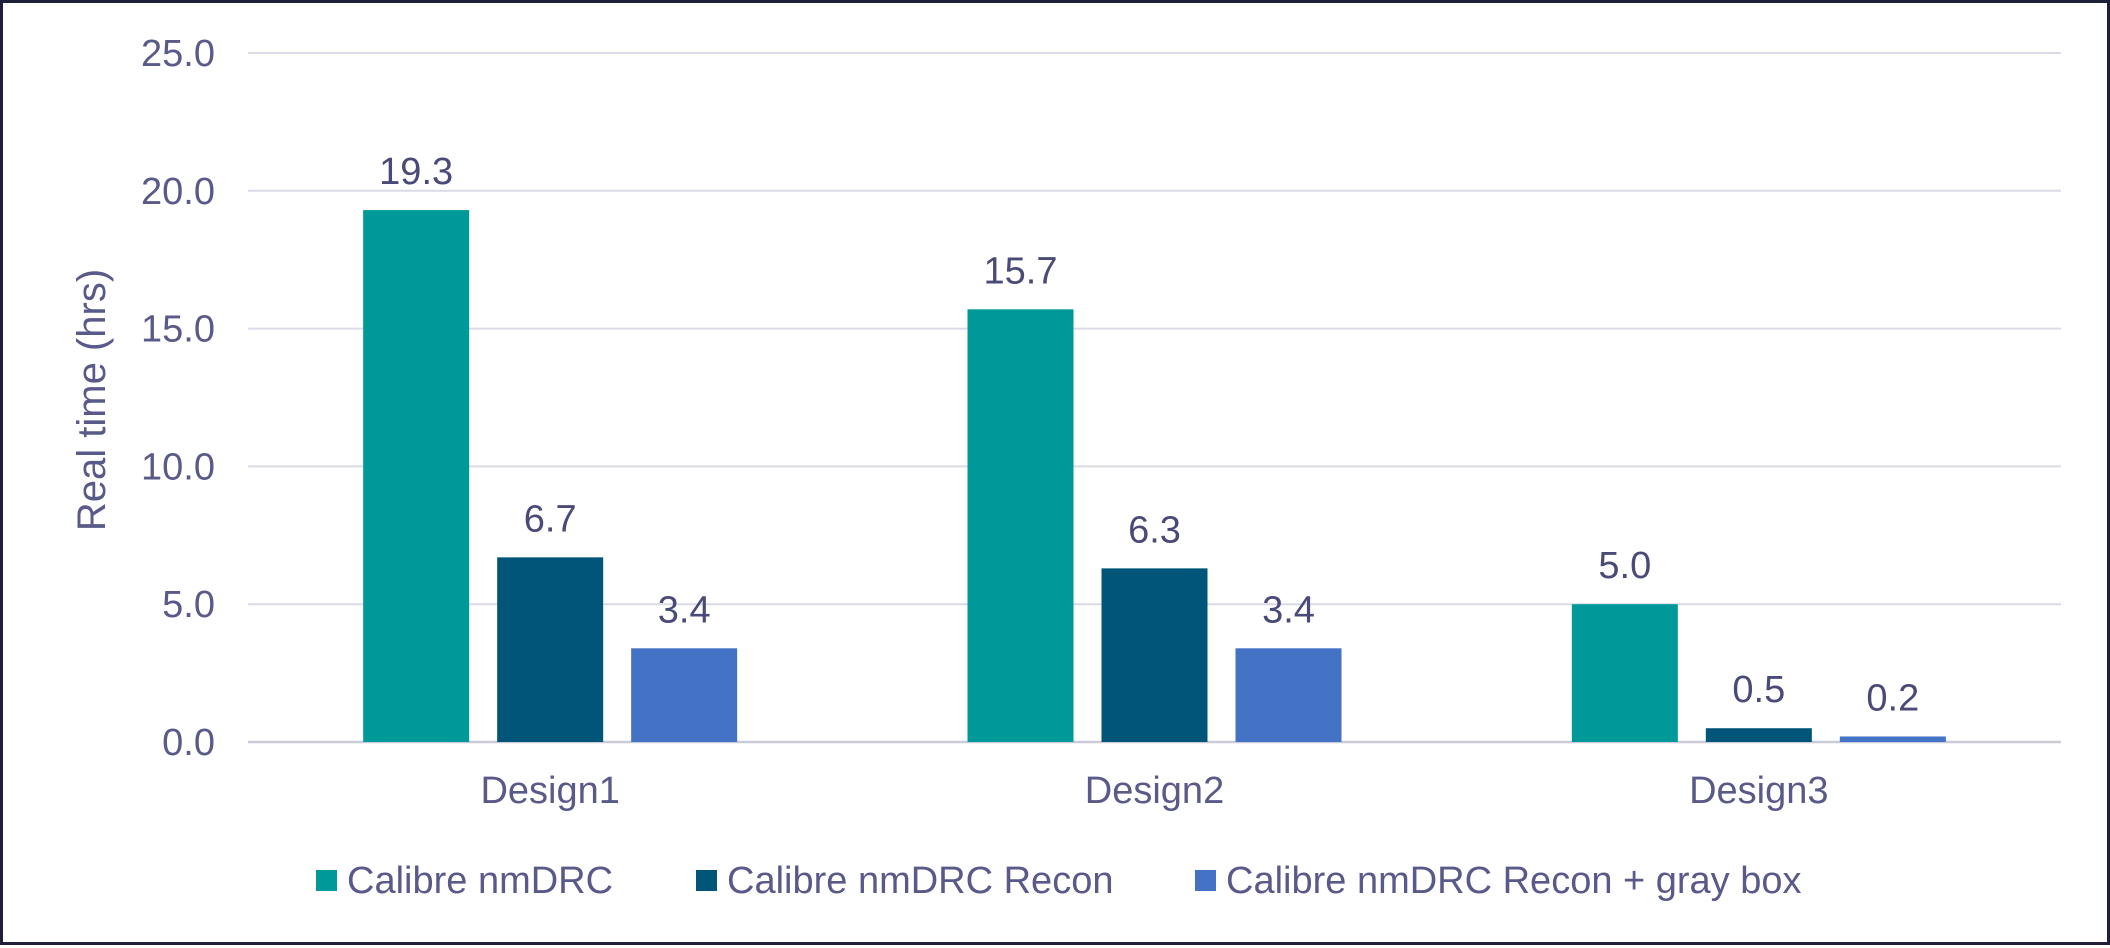 The image size is (2110, 948). Describe the element at coordinates (178, 467) in the screenshot. I see `y-tick-label: 10.0` at that location.